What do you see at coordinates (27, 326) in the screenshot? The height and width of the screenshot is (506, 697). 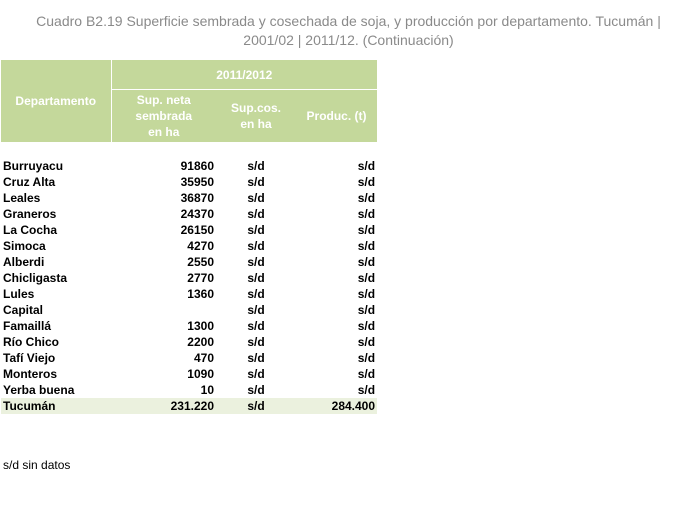 I see `cell-departamento: Famaillá` at bounding box center [27, 326].